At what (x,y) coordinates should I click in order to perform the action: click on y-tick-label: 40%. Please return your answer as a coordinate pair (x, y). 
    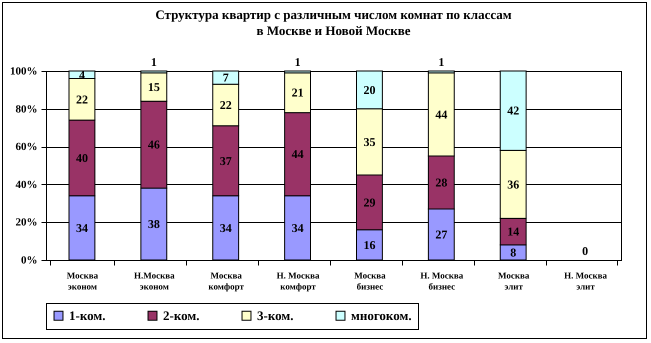
    Looking at the image, I should click on (27, 184).